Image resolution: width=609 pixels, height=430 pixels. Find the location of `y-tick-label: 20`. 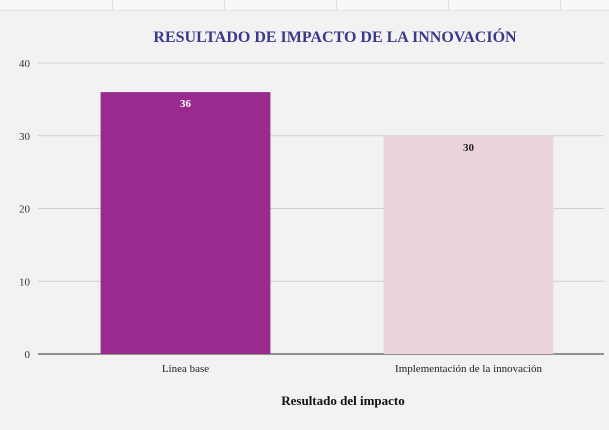

y-tick-label: 20 is located at coordinates (25, 210).